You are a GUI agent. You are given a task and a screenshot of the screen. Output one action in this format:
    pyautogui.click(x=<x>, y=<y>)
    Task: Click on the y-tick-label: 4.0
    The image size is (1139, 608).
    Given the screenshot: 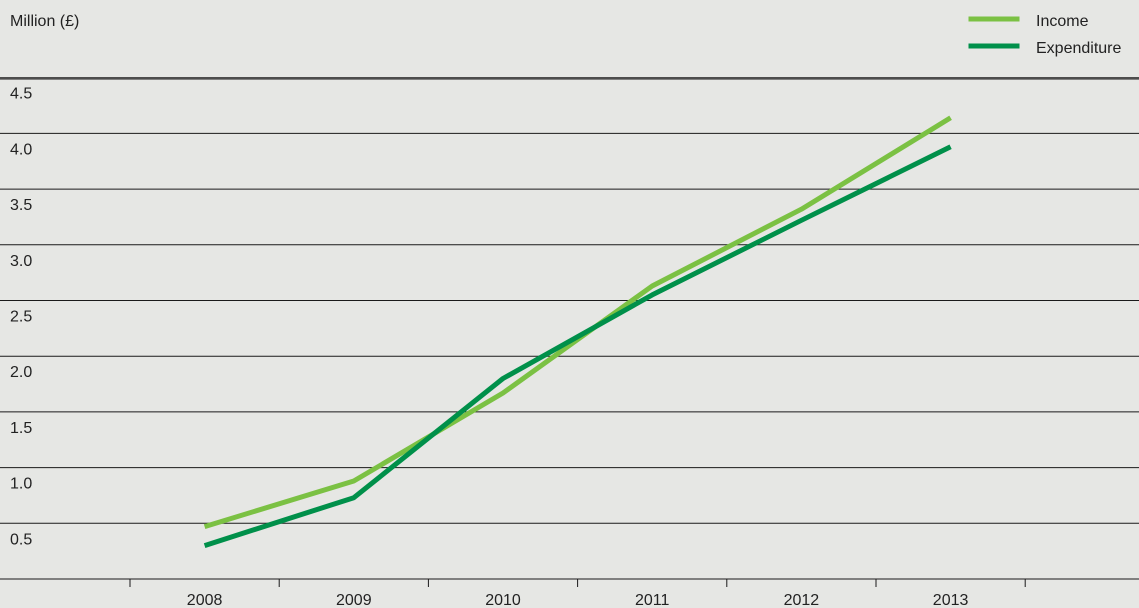 What is the action you would take?
    pyautogui.click(x=21, y=149)
    